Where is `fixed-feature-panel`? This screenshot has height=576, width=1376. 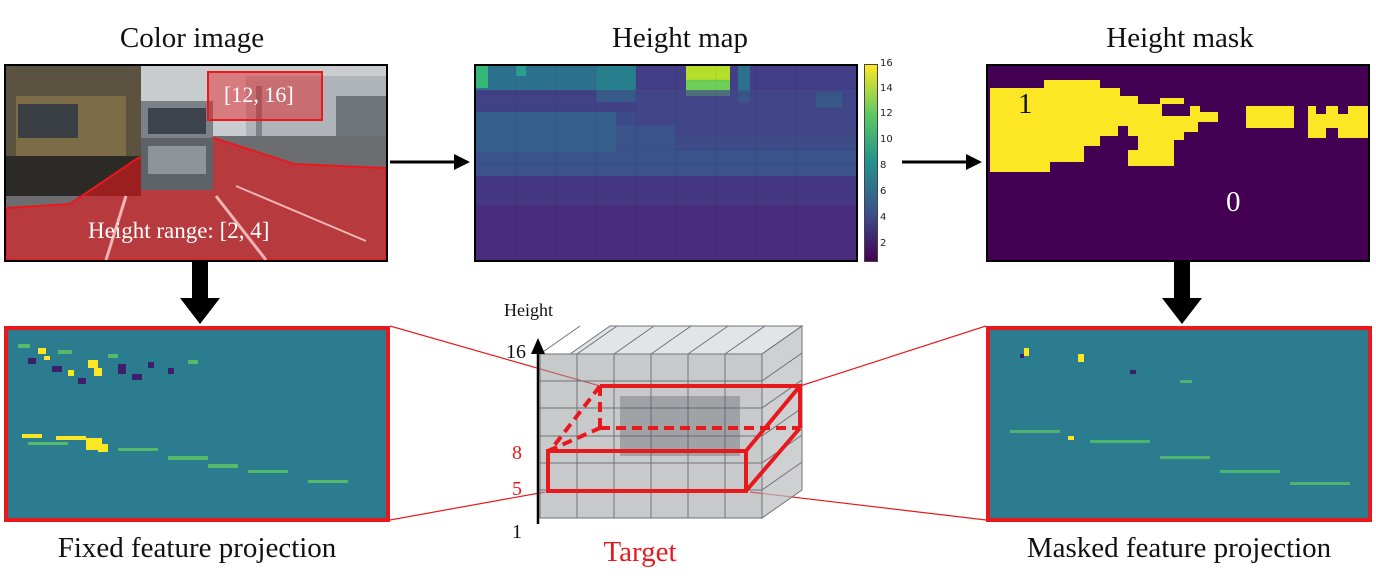
fixed-feature-panel is located at coordinates (197, 424).